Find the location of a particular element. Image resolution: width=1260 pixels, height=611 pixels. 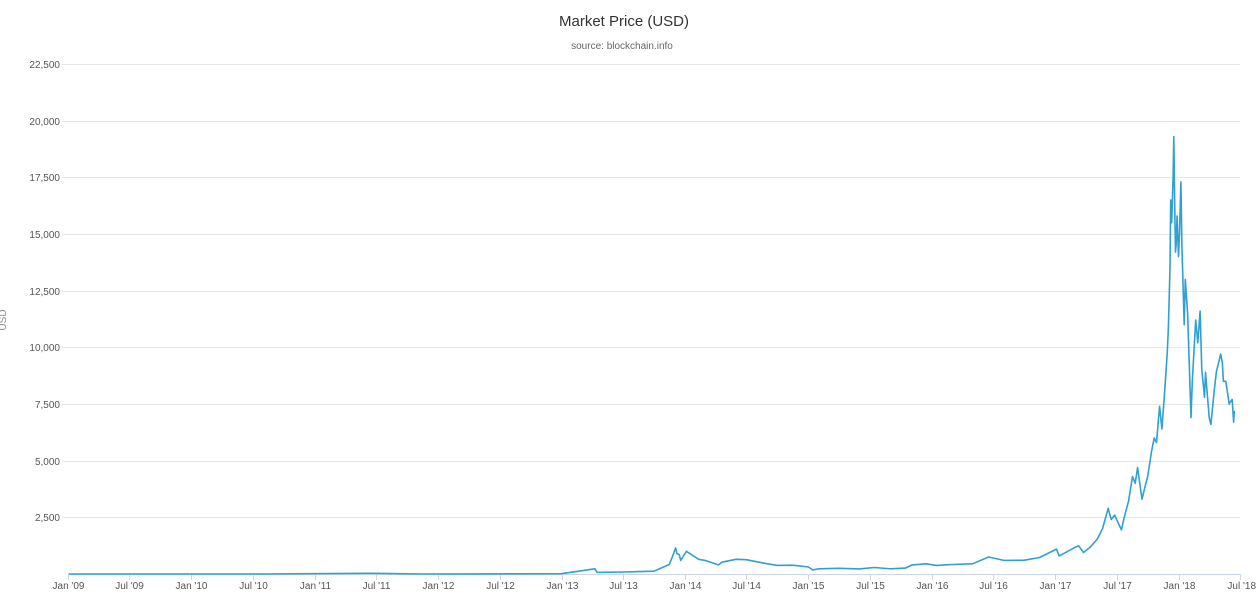

y-tick-label: 7,500 is located at coordinates (47, 405).